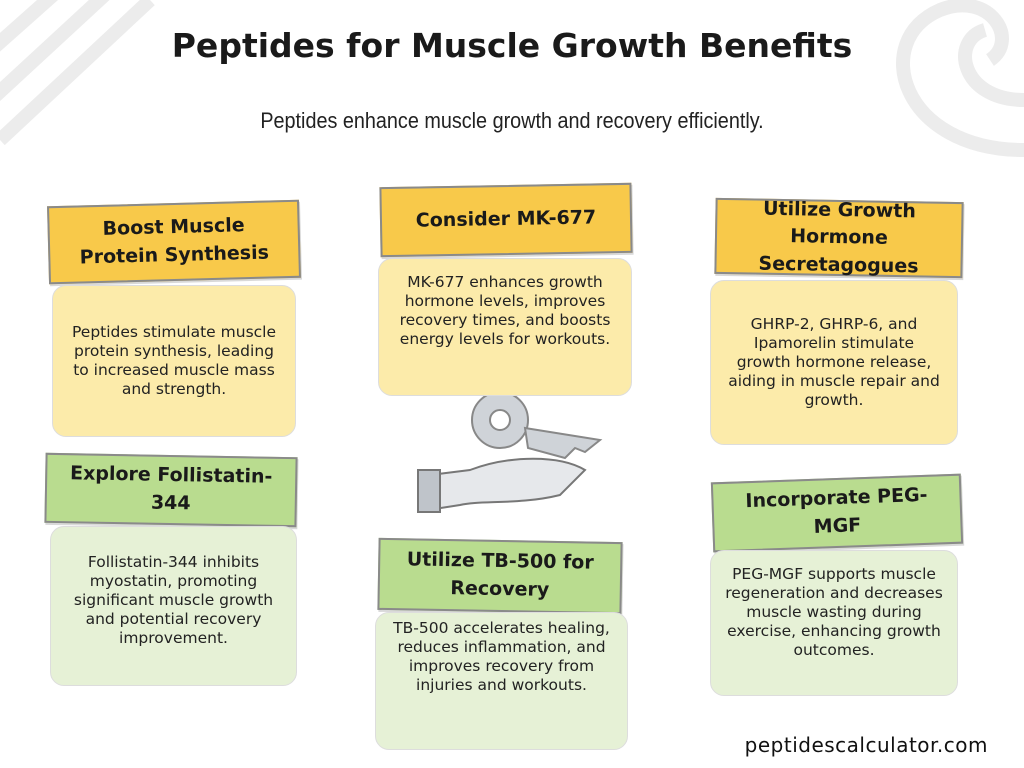 The height and width of the screenshot is (768, 1024). I want to click on card-title: Incorporate PEG-MGF, so click(837, 513).